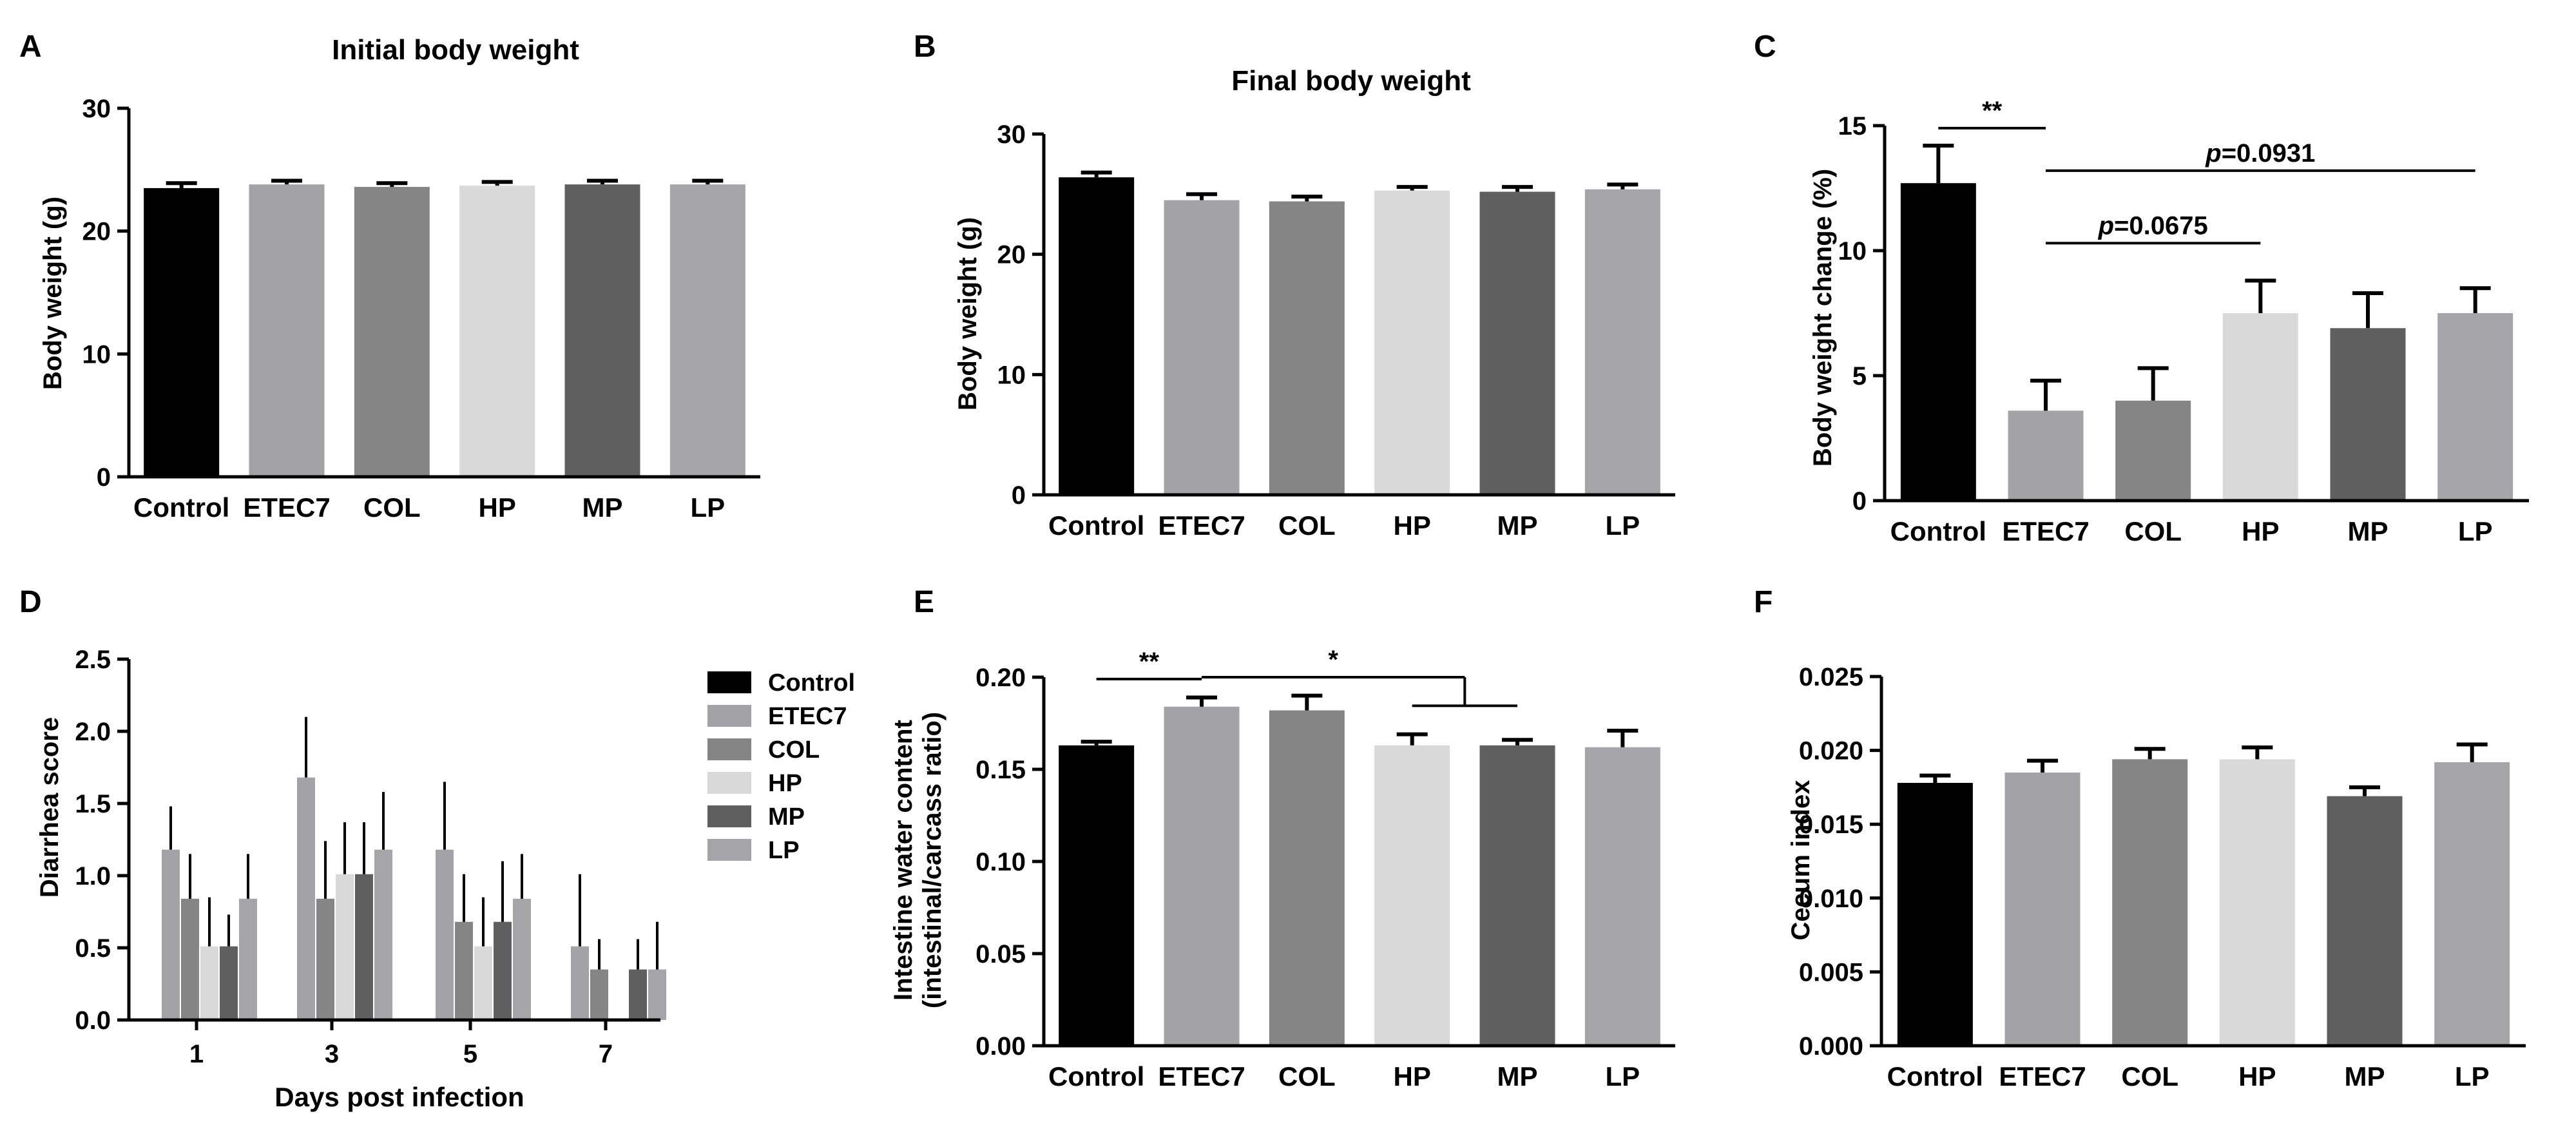 The image size is (2576, 1125). I want to click on x-tick-label-b-mp: MP, so click(1517, 525).